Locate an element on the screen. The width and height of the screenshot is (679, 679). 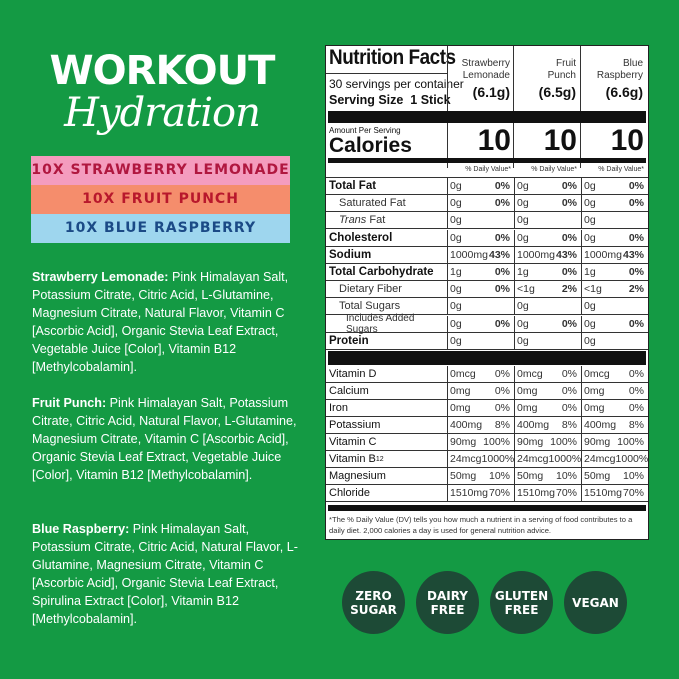
brand-title: WORKOUT is located at coordinates (162, 71).